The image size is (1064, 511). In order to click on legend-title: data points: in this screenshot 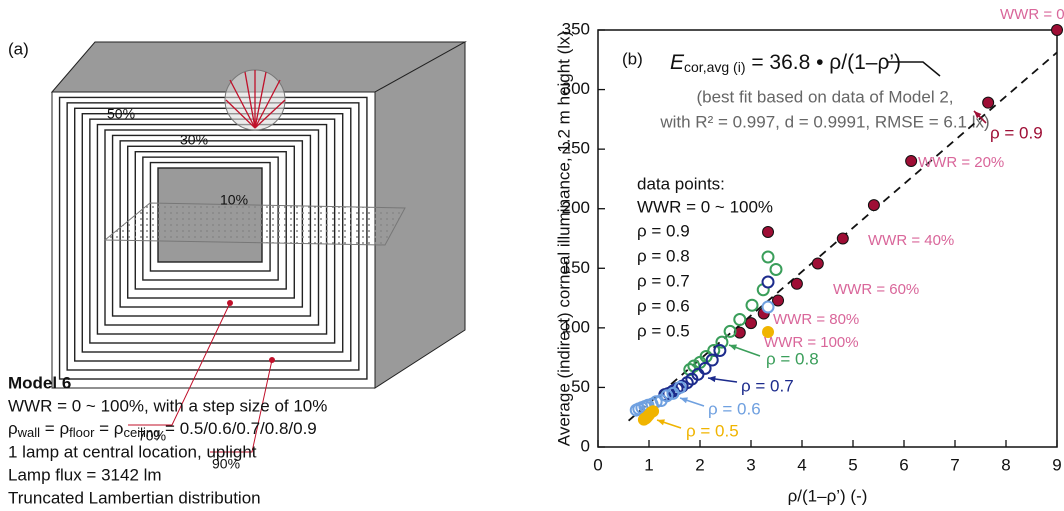, I will do `click(681, 183)`.